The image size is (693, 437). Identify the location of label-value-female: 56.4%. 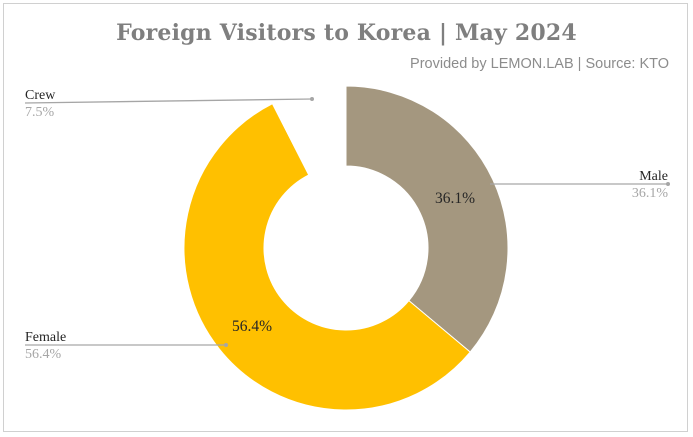
(43, 354).